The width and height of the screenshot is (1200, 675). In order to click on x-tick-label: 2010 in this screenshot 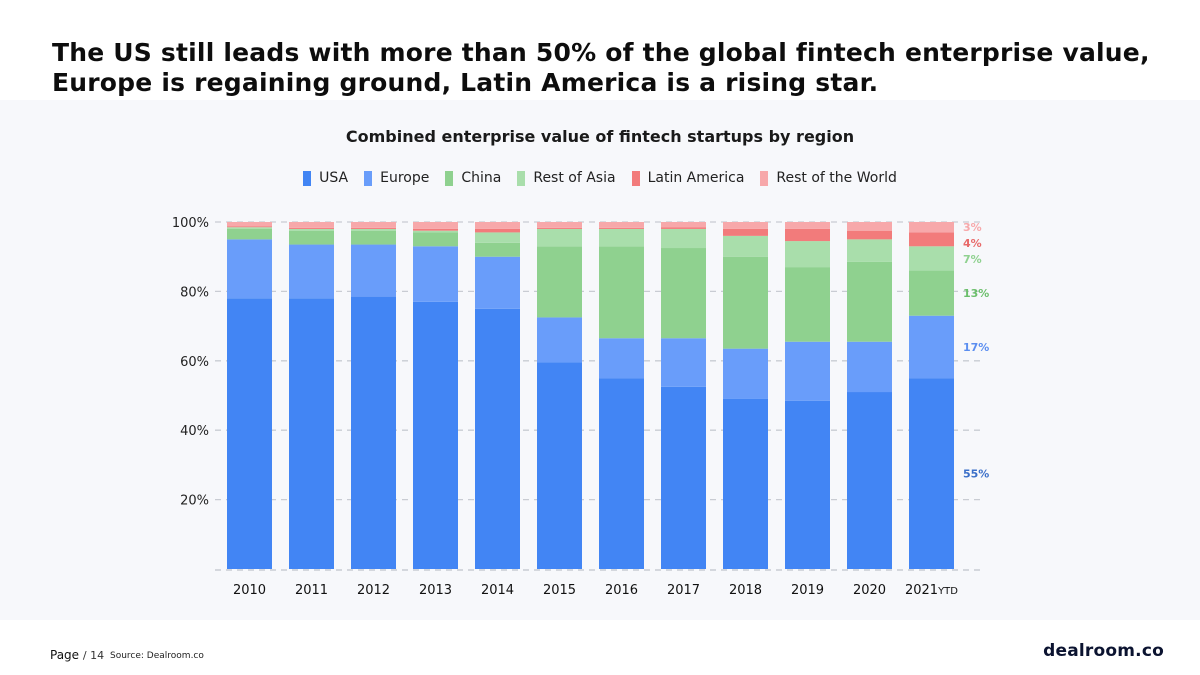, I will do `click(249, 590)`.